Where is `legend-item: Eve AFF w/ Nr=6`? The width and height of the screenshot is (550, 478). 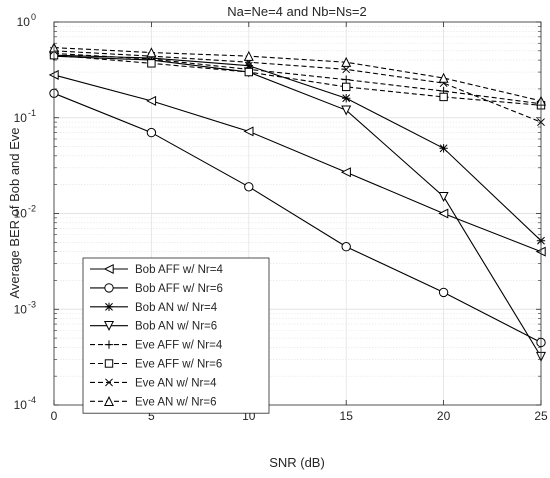
legend-item: Eve AFF w/ Nr=6 is located at coordinates (156, 365).